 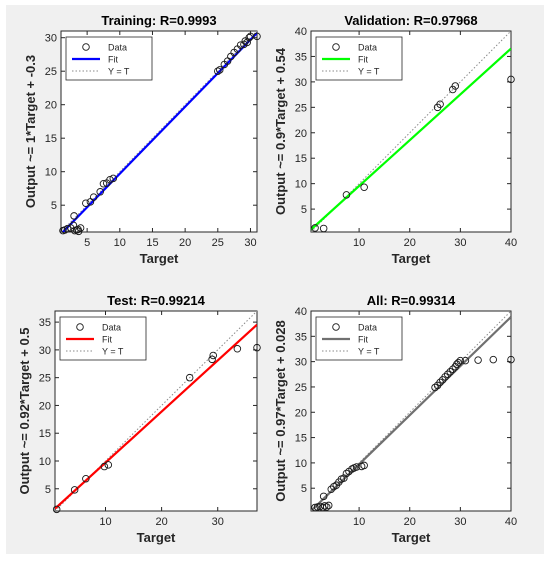 What do you see at coordinates (158, 20) in the screenshot?
I see `chart-title: Training: R=0.9993` at bounding box center [158, 20].